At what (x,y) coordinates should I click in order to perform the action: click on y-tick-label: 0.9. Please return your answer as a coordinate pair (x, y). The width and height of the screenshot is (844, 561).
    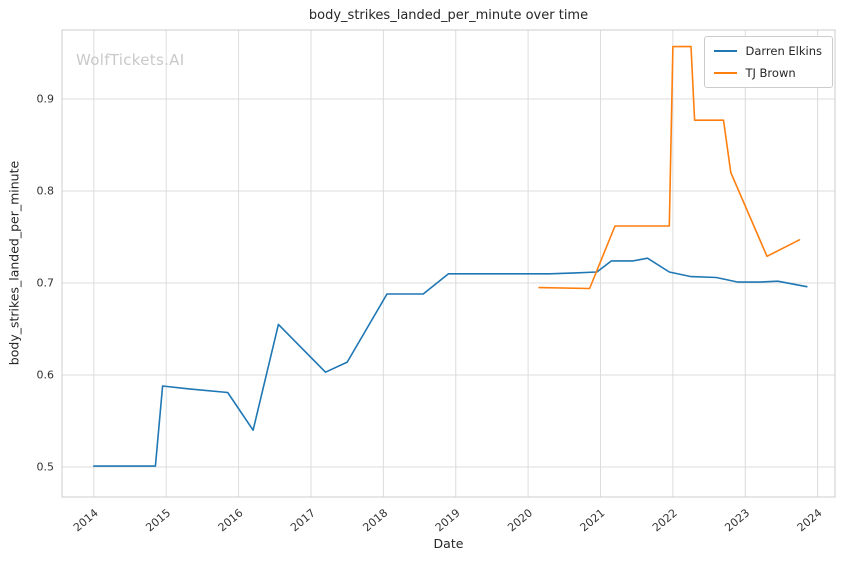
    Looking at the image, I should click on (46, 99).